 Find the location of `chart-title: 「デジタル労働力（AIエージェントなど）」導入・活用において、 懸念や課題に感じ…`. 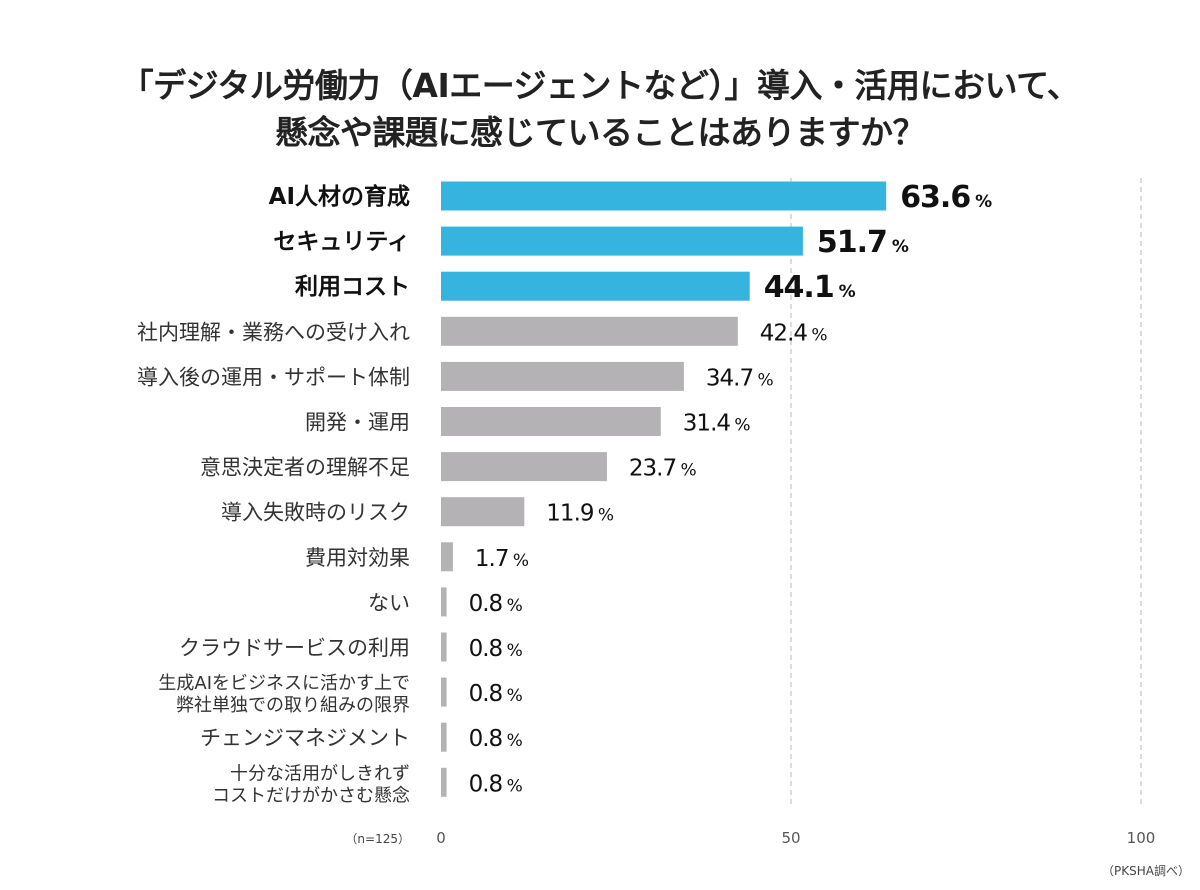

chart-title: 「デジタル労働力（AIエージェントなど）」導入・活用において、 懸念や課題に感じ… is located at coordinates (600, 109).